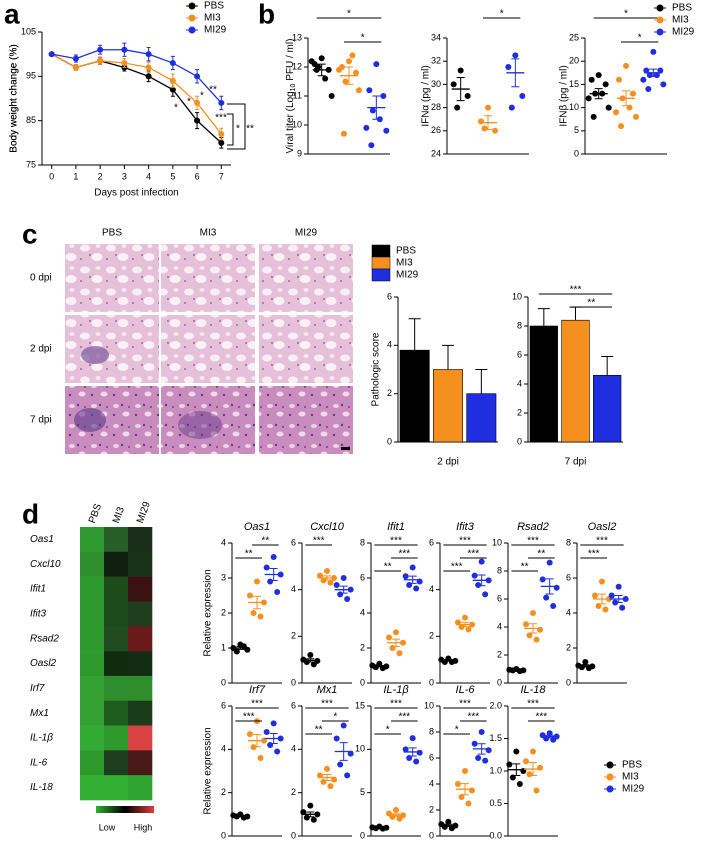 This screenshot has height=849, width=708. Describe the element at coordinates (327, 690) in the screenshot. I see `chart-title: Mx1` at that location.